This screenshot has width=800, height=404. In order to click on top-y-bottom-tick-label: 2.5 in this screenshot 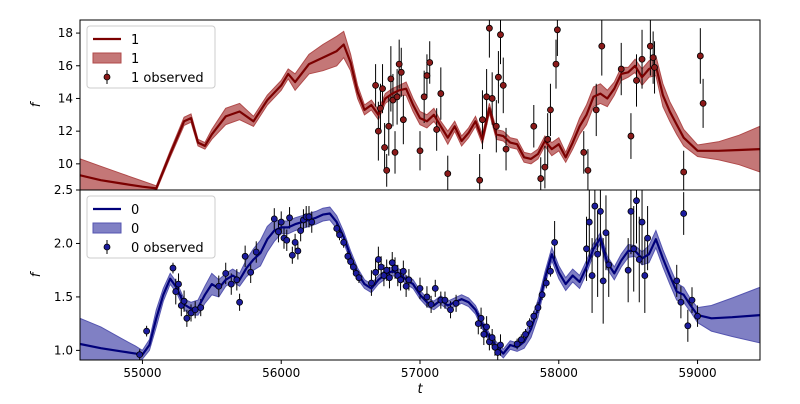, I will do `click(63, 190)`.